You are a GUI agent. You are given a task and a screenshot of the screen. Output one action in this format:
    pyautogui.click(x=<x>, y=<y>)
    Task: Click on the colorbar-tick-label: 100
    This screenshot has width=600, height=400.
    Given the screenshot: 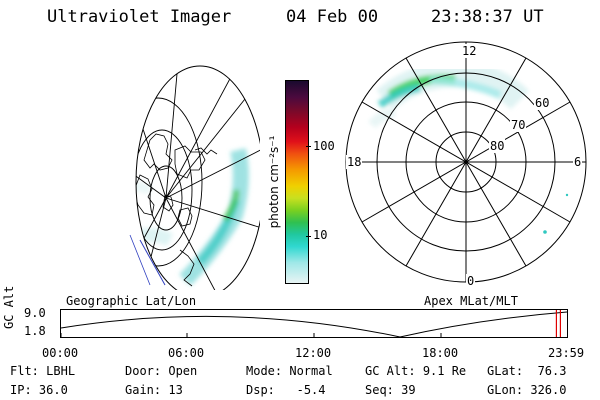 What is the action you would take?
    pyautogui.click(x=324, y=146)
    